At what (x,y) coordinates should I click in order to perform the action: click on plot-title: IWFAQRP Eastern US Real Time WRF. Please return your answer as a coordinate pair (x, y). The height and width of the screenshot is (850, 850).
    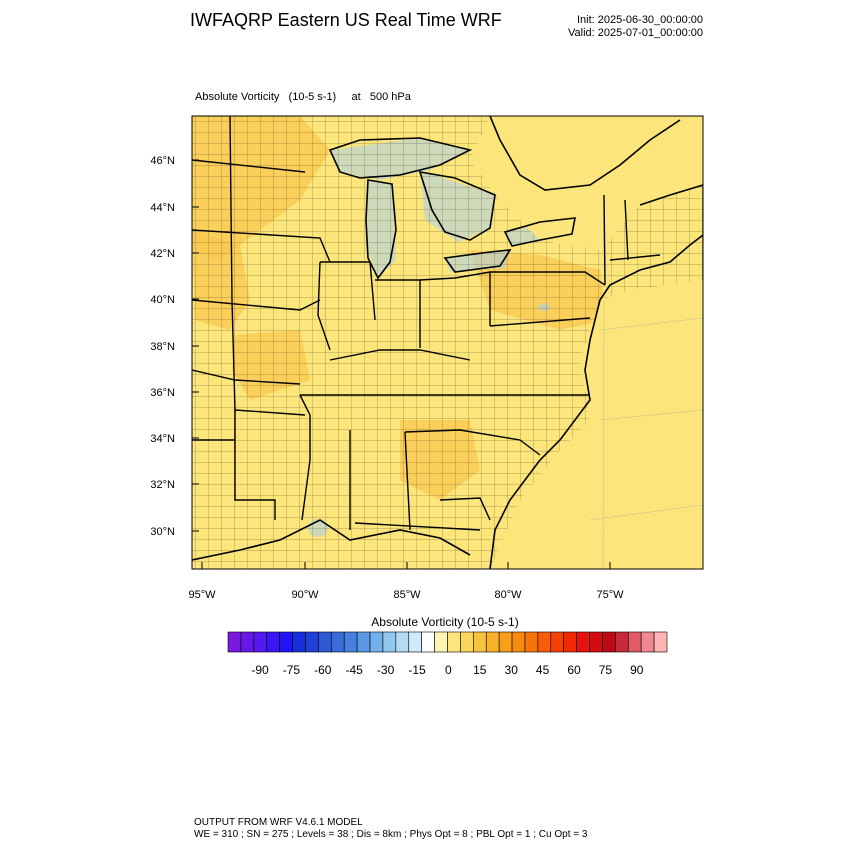
    Looking at the image, I should click on (346, 20).